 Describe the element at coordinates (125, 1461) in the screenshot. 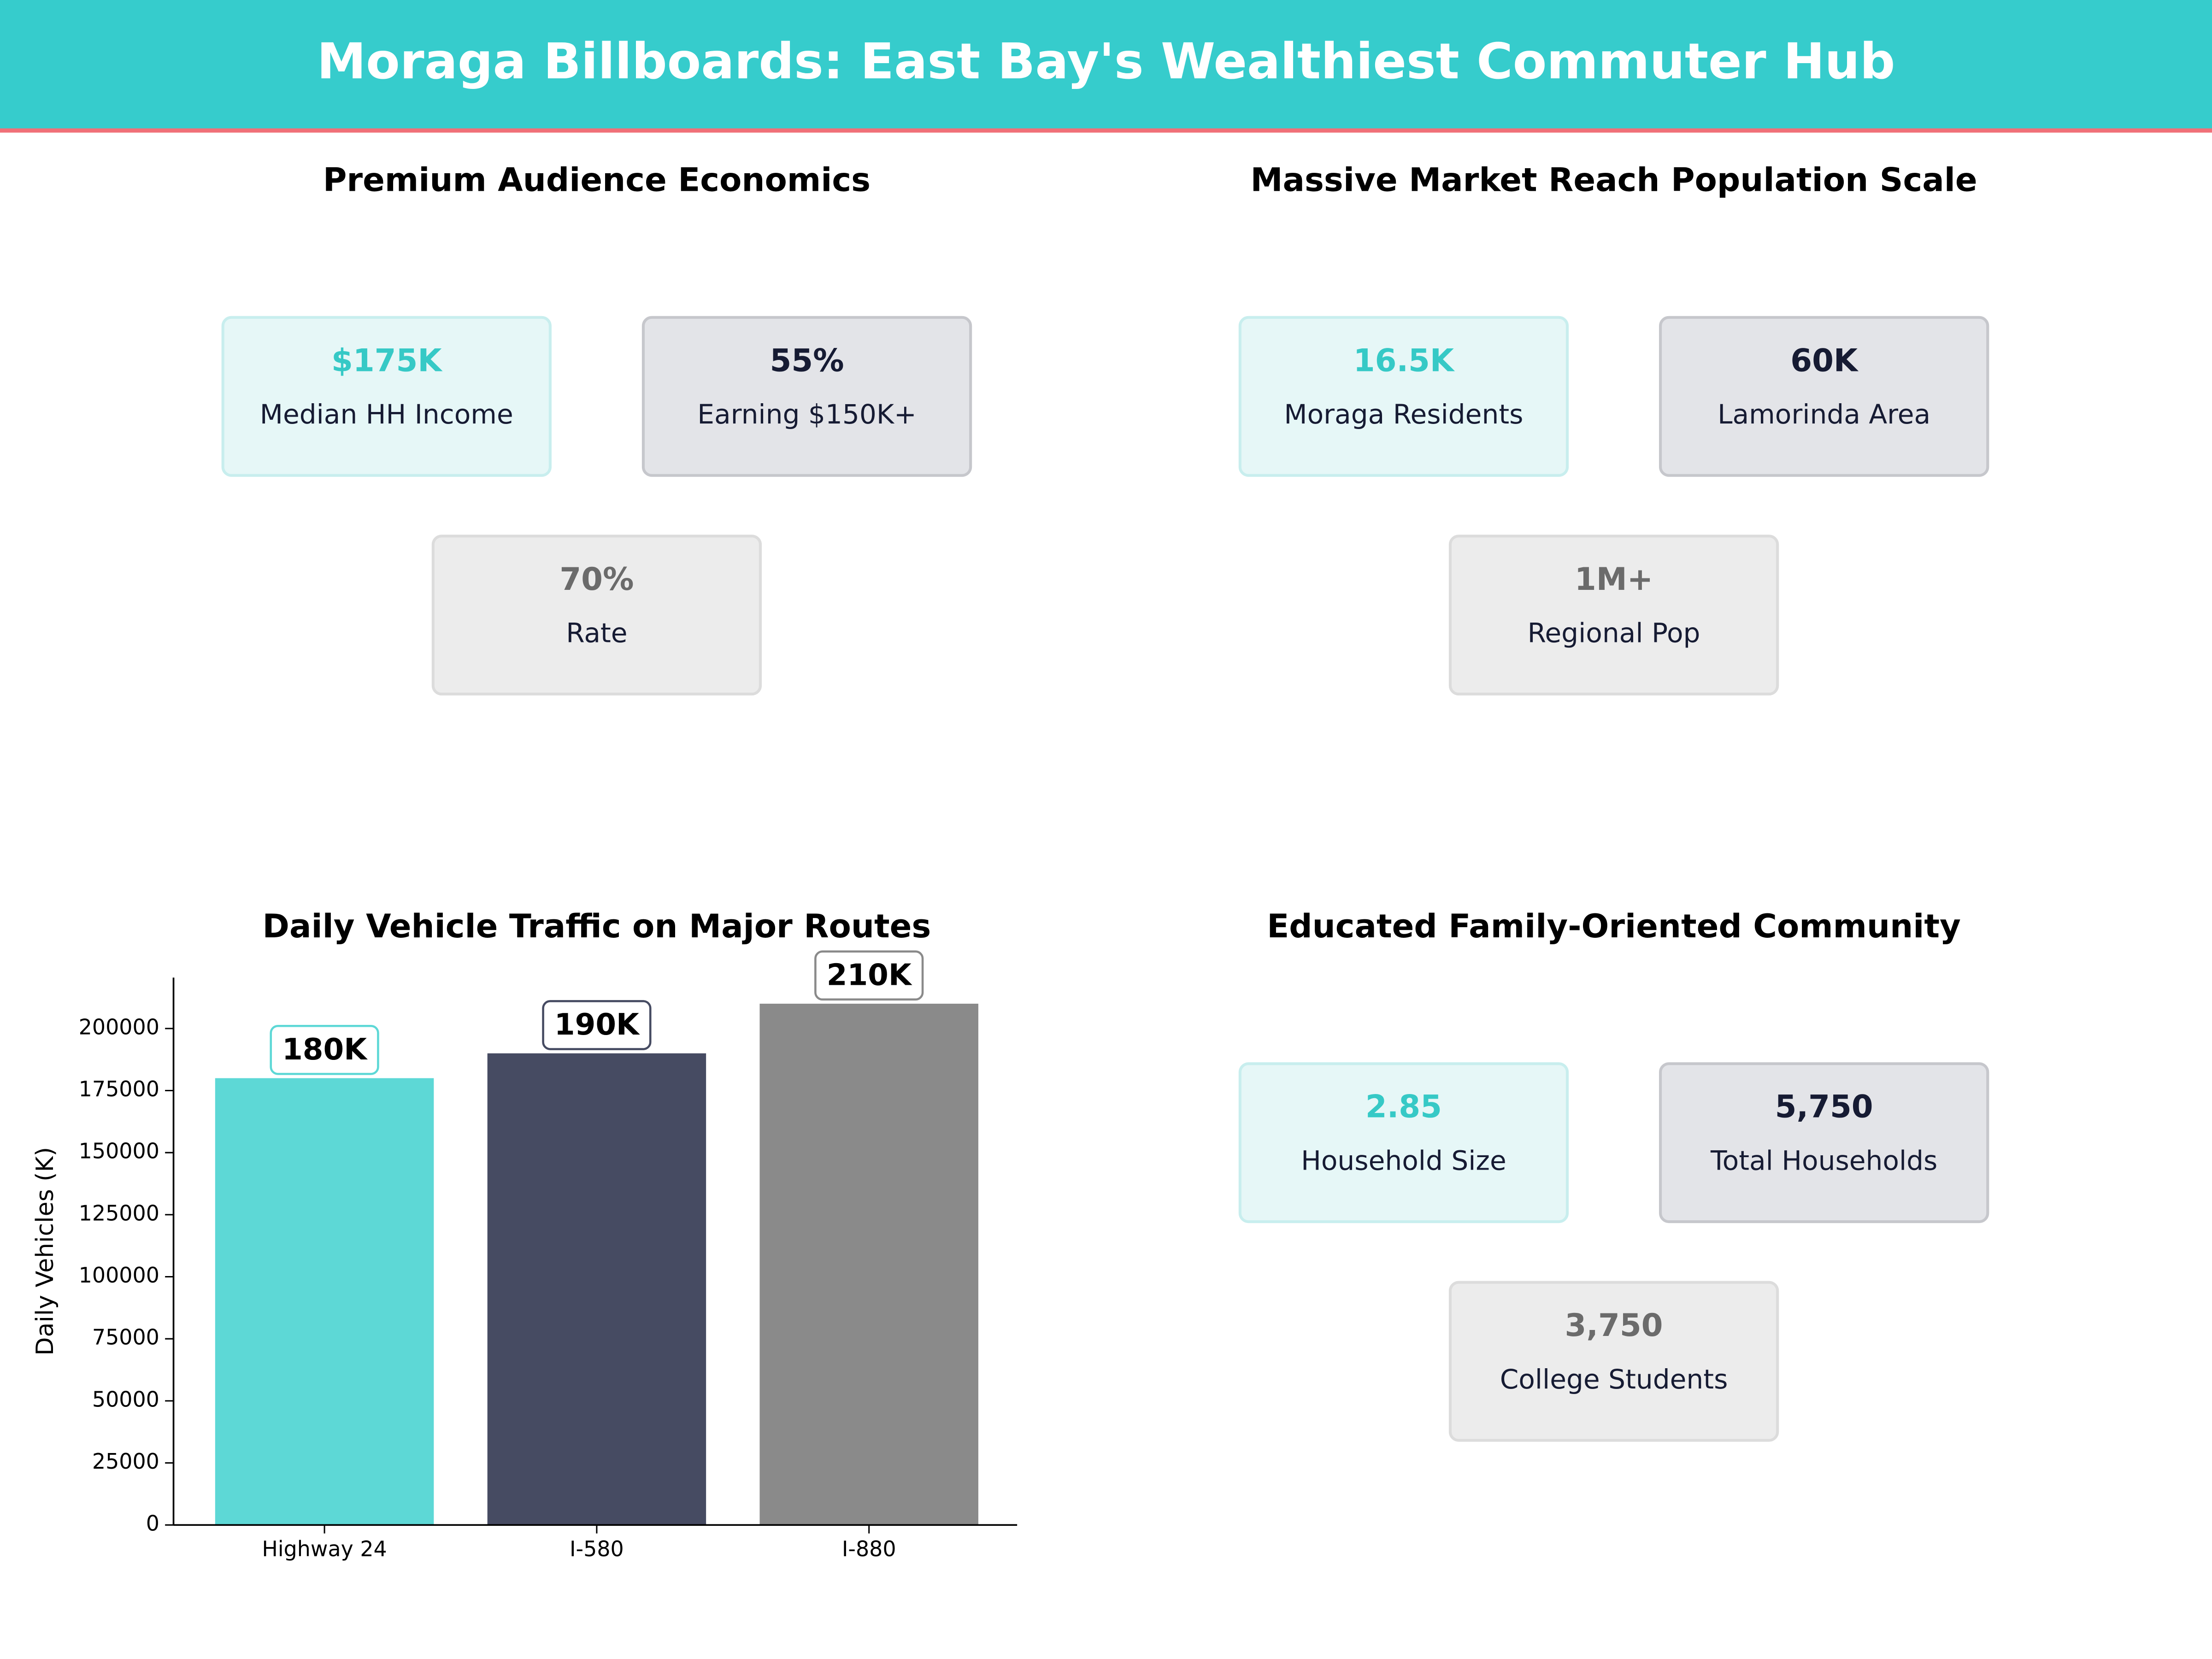

I see `y-tick-label: 25000` at that location.